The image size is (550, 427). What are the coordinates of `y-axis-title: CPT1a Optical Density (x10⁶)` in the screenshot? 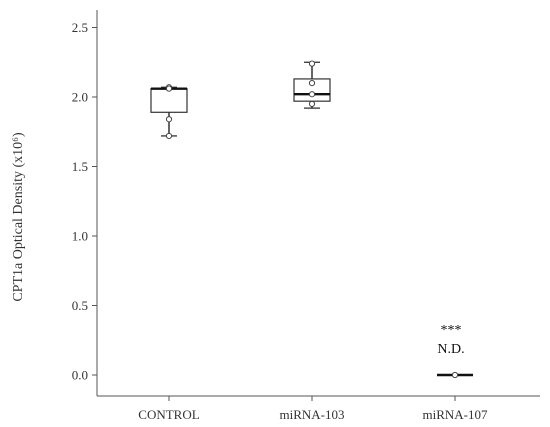 It's located at (18, 217).